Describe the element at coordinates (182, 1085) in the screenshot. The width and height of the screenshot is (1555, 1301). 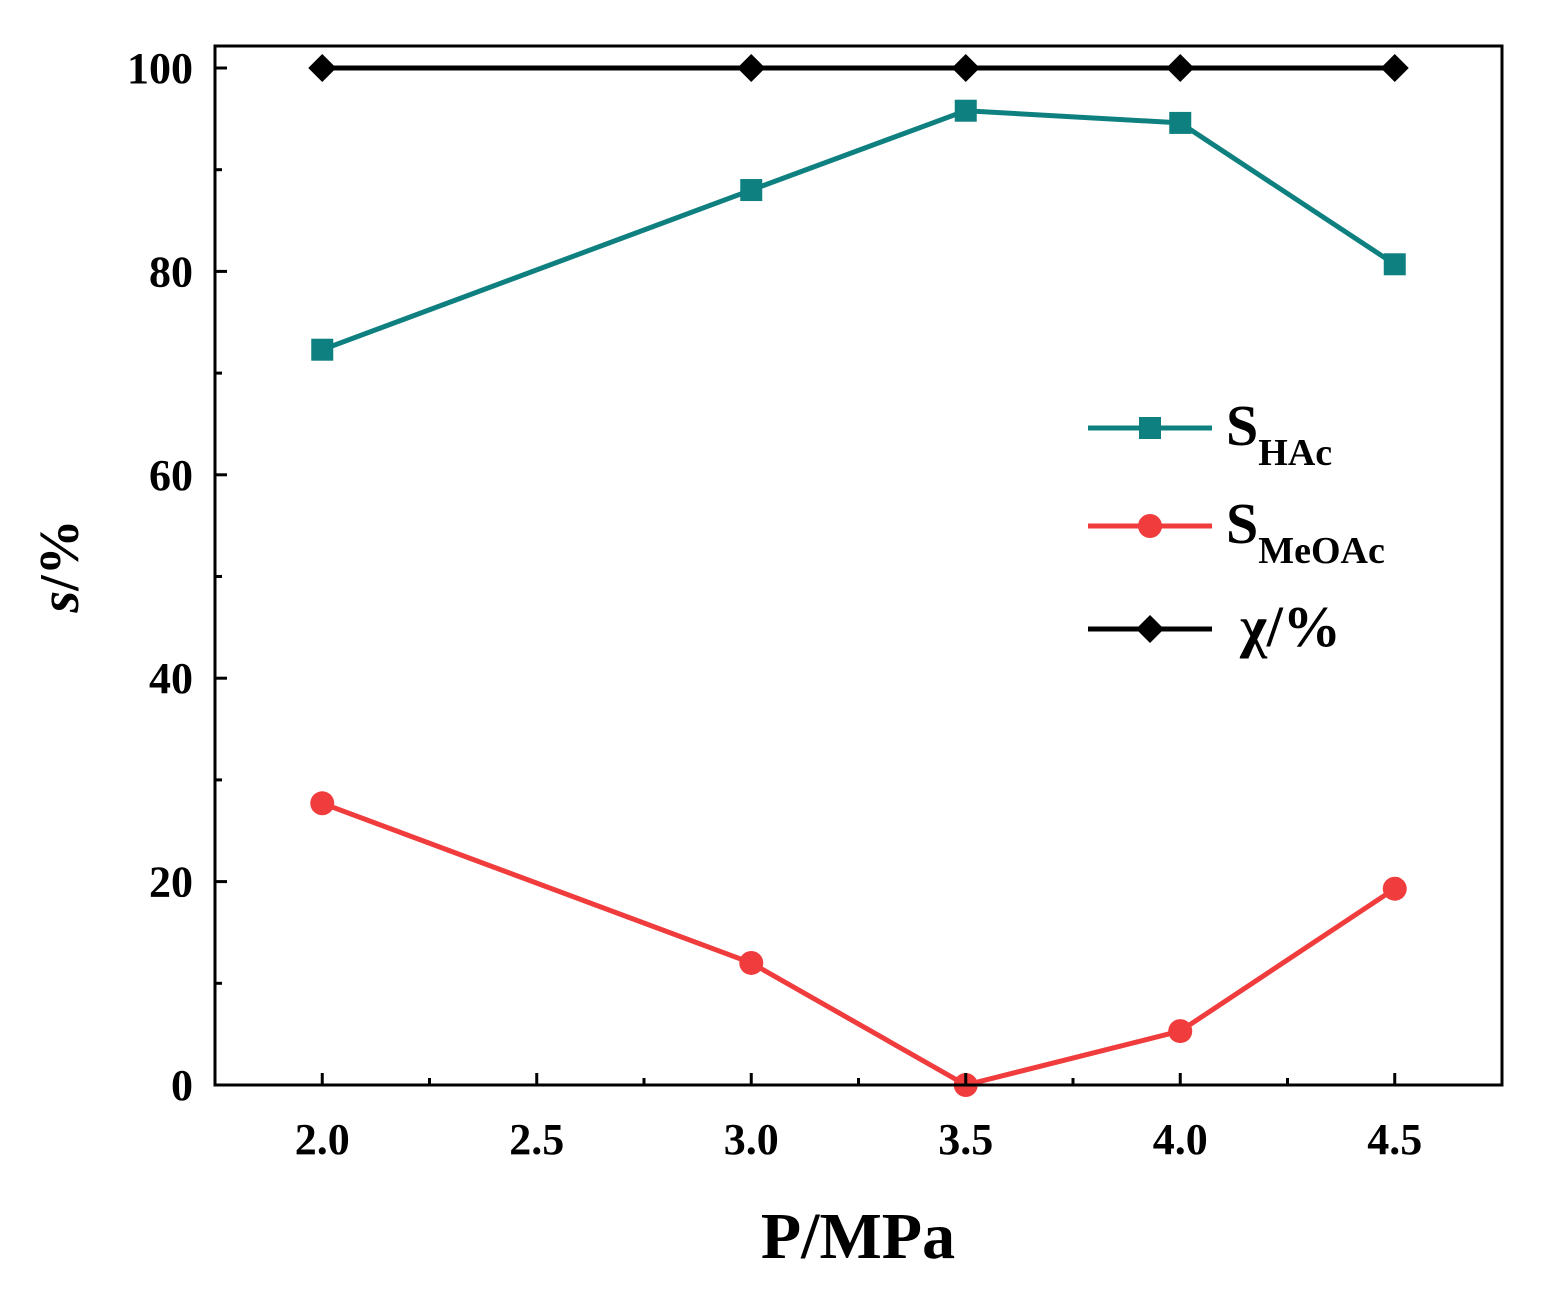
I see `y-tick-label: 0` at that location.